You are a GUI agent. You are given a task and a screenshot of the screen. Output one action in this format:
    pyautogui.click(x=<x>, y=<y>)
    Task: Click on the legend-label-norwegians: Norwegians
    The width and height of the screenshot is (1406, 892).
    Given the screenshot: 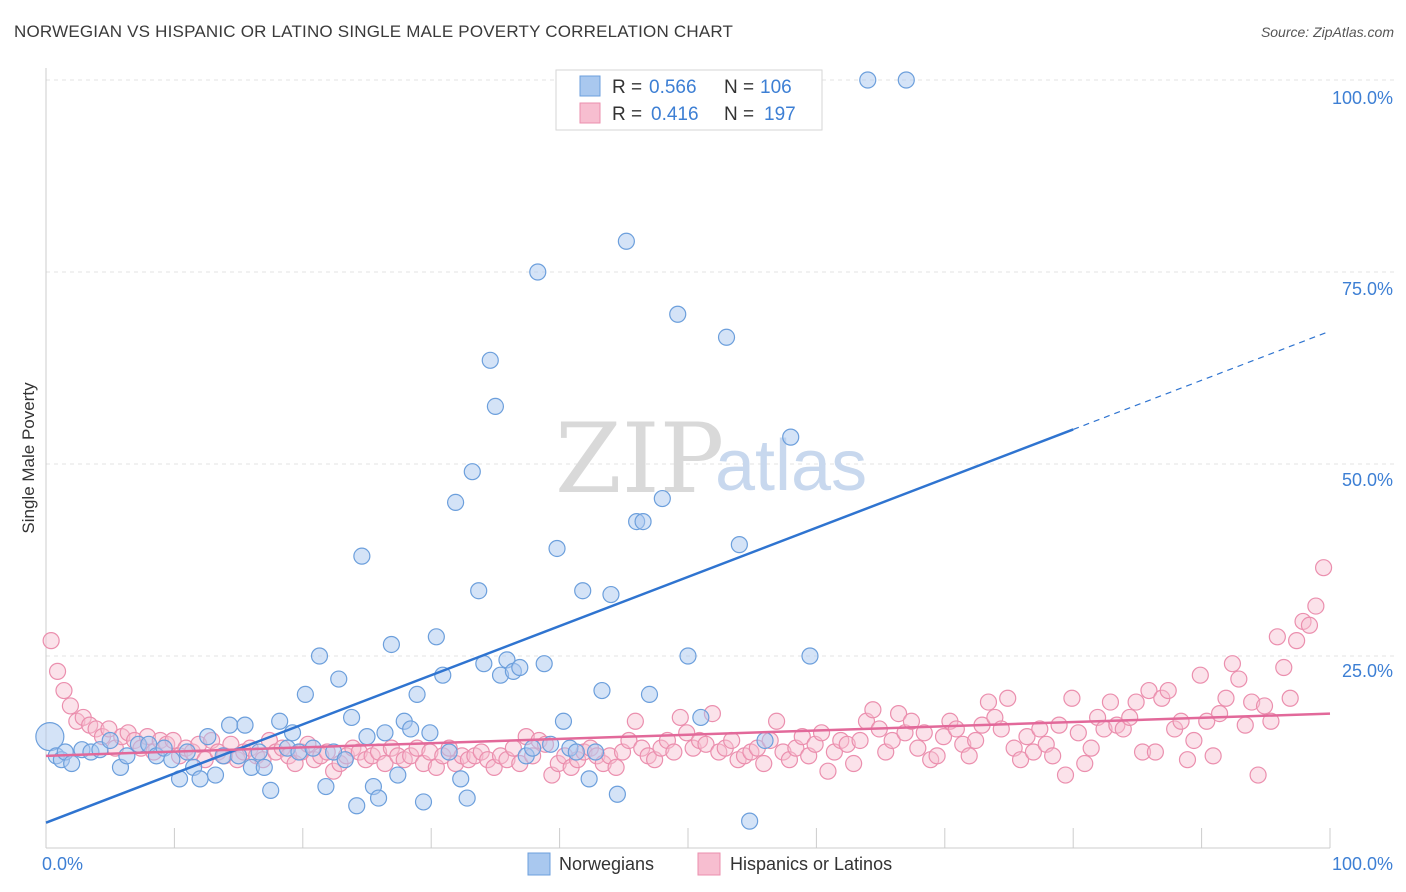 What is the action you would take?
    pyautogui.click(x=606, y=864)
    